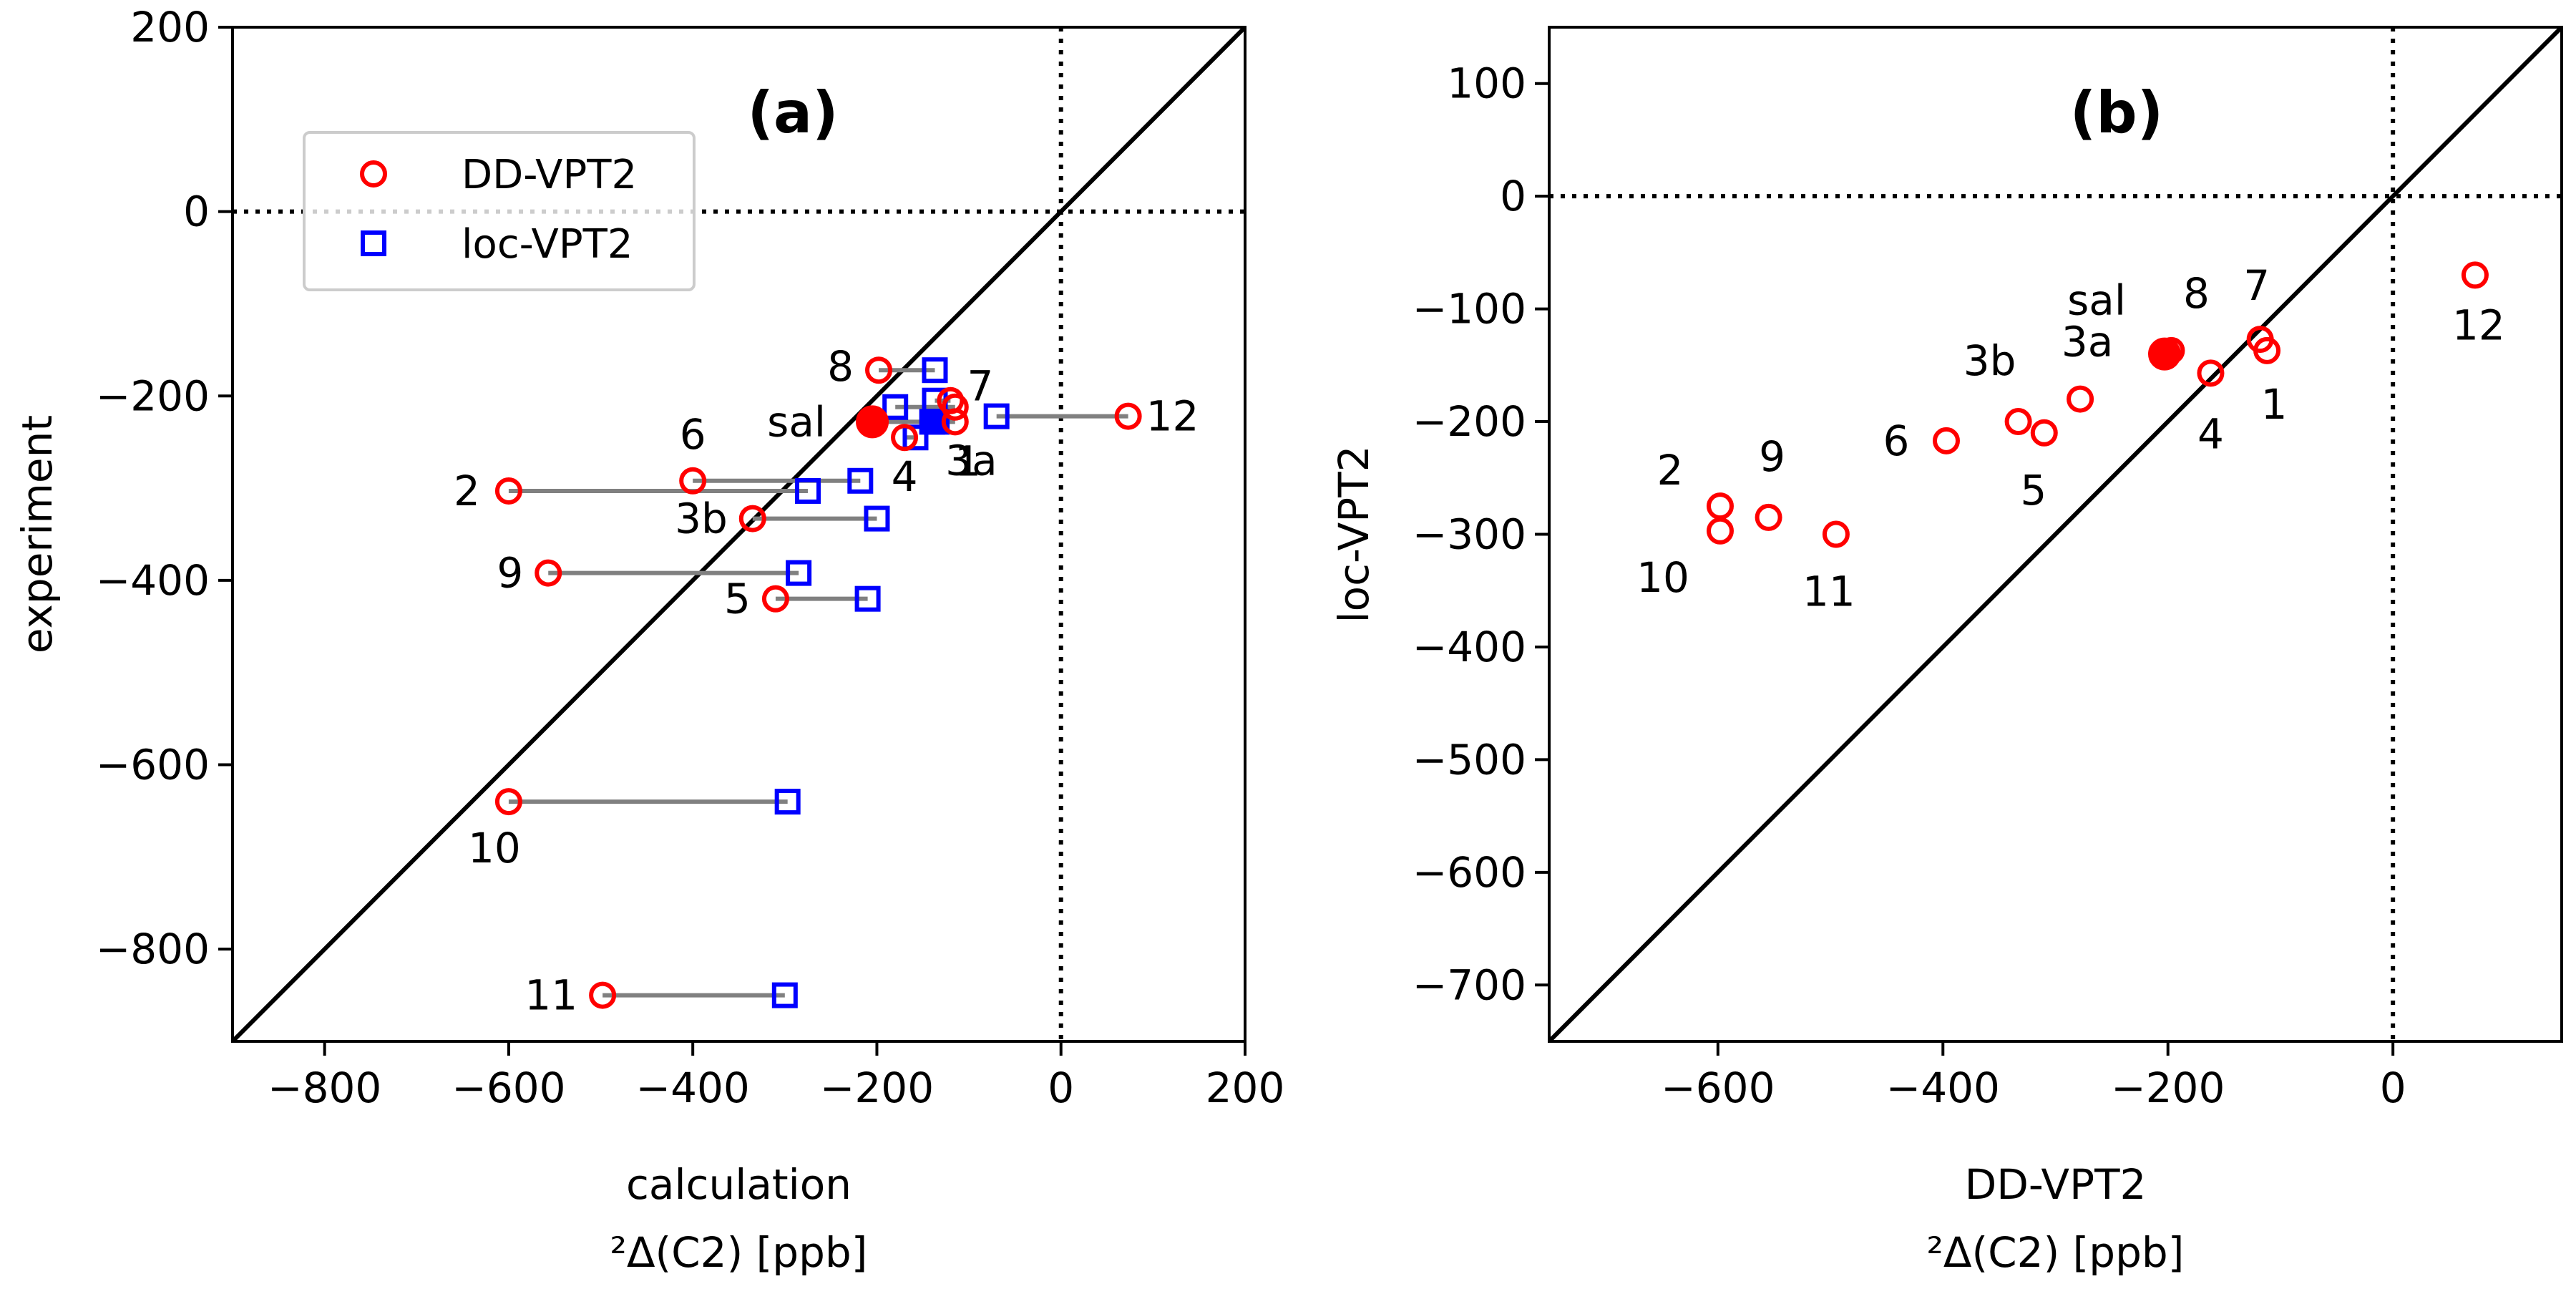  What do you see at coordinates (2116, 112) in the screenshot?
I see `panel-label: (b)` at bounding box center [2116, 112].